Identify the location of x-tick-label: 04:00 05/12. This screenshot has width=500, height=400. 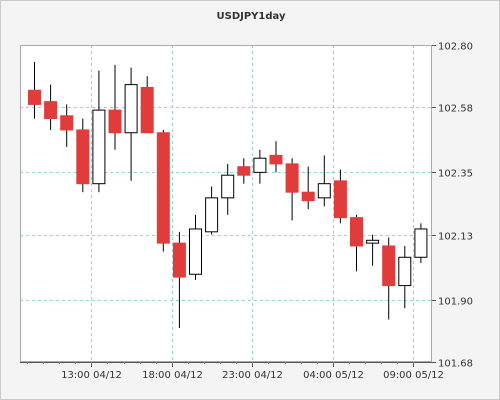
(333, 375).